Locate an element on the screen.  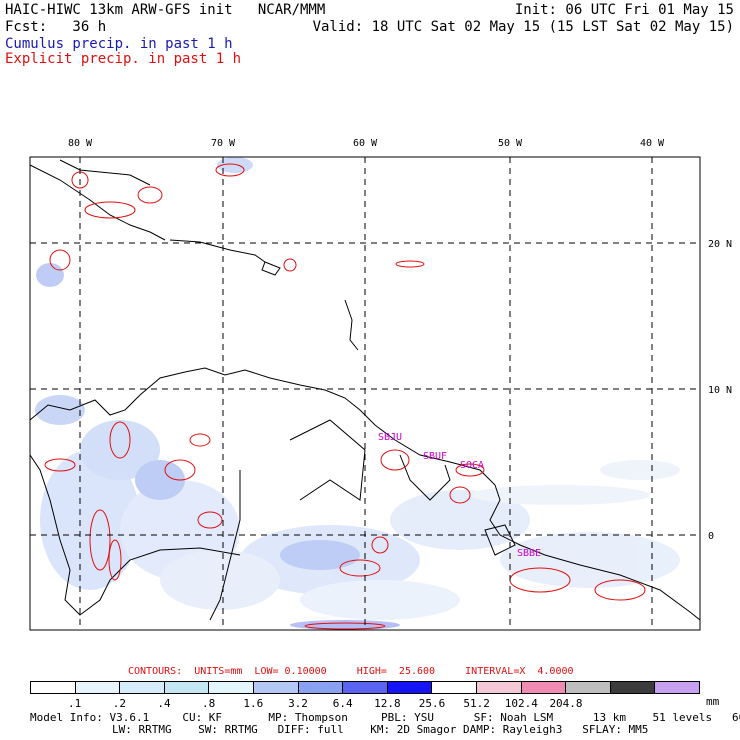
station-sbbe: SBBE is located at coordinates (529, 553).